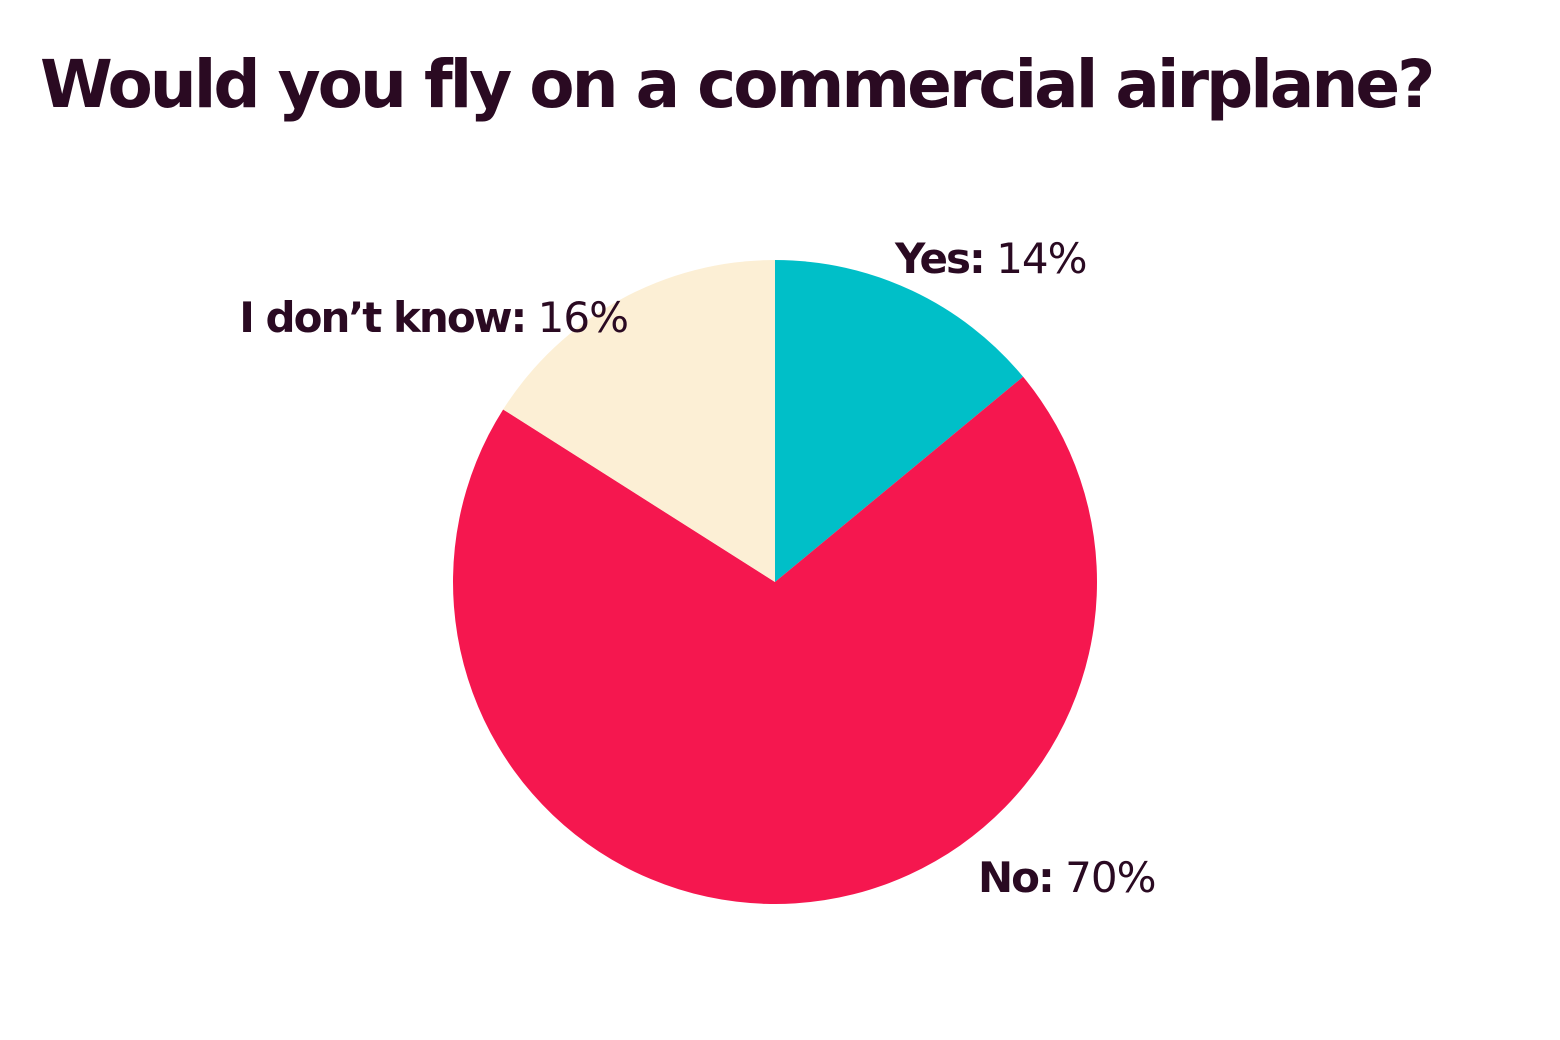 The height and width of the screenshot is (1040, 1560). Describe the element at coordinates (382, 317) in the screenshot. I see `slice-label-name: I don’t know:` at that location.